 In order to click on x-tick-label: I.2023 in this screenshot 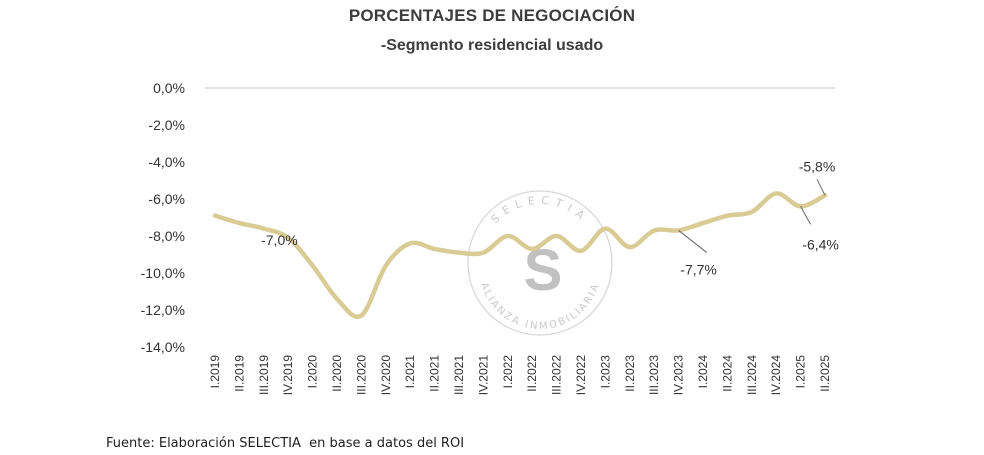, I will do `click(605, 372)`.